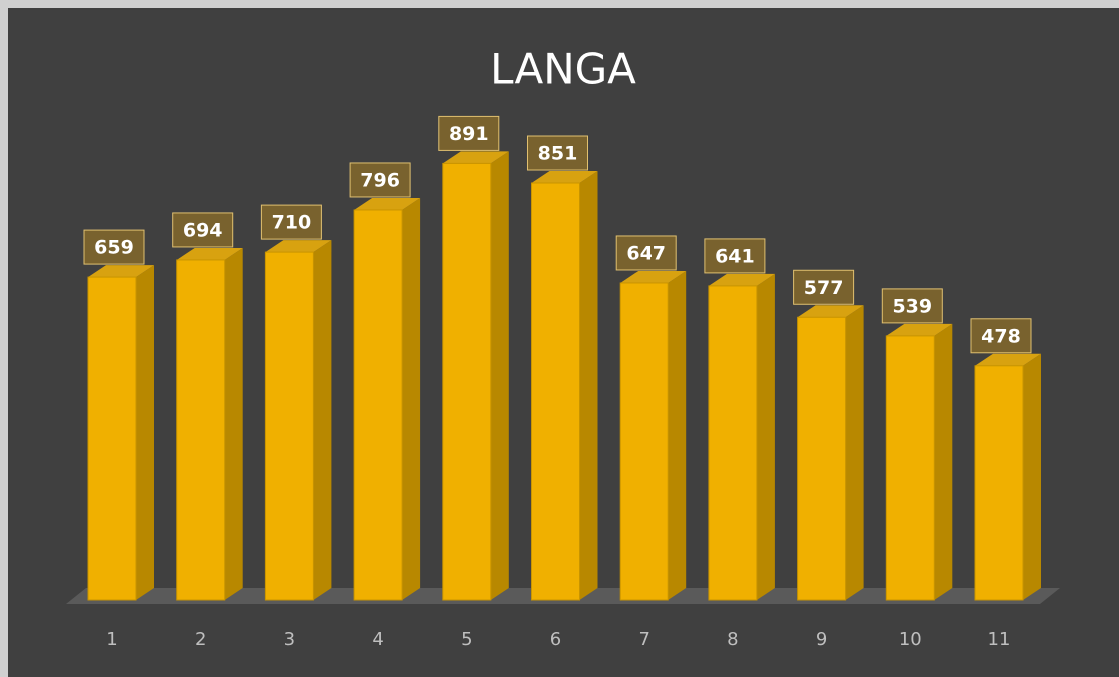  Describe the element at coordinates (111, 639) in the screenshot. I see `x-tick-label: 1` at that location.